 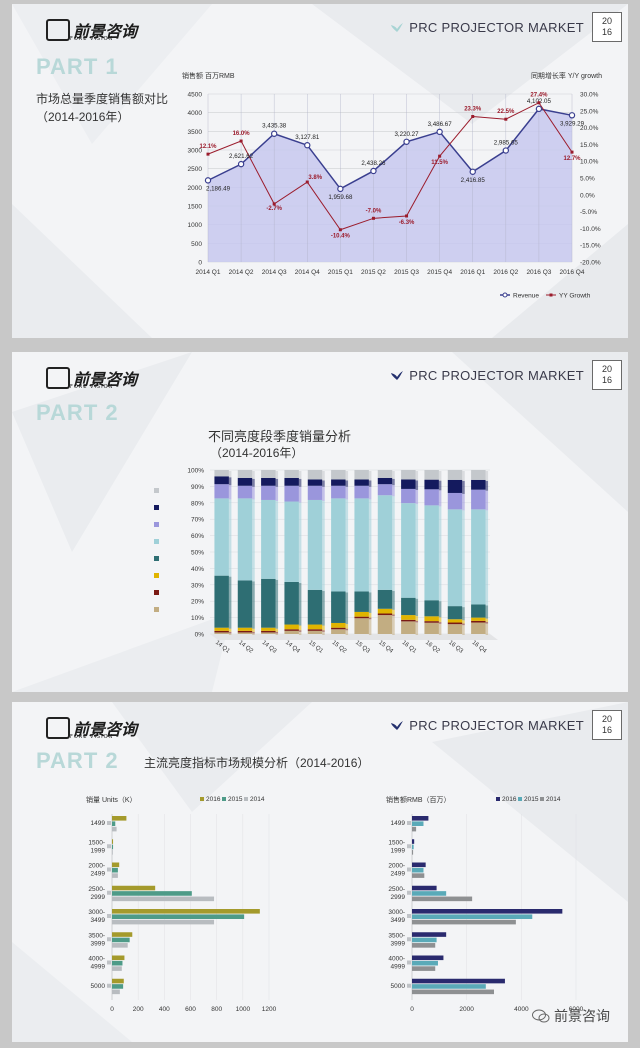 What do you see at coordinates (197, 487) in the screenshot?
I see `y-tick-label: 90%` at bounding box center [197, 487].